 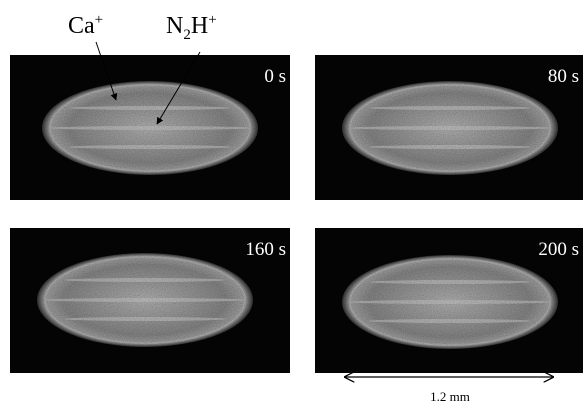 I want to click on ion-label: Ca+, so click(x=85, y=25).